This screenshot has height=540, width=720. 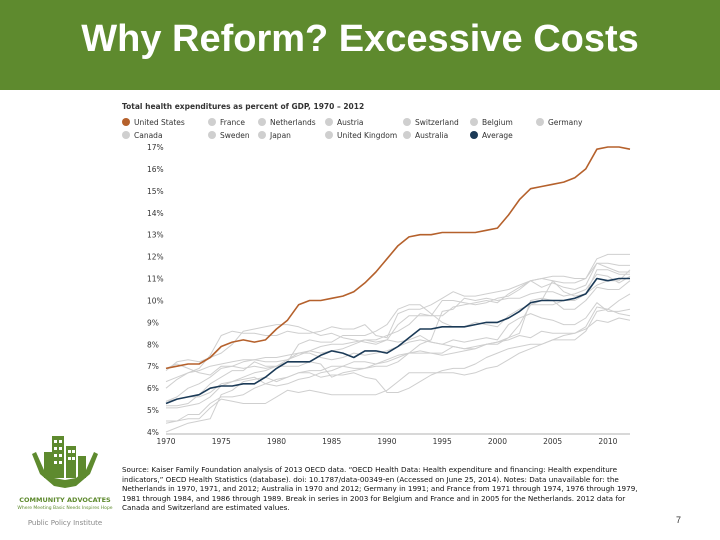 What do you see at coordinates (155, 191) in the screenshot?
I see `y-tick-label: 15%` at bounding box center [155, 191].